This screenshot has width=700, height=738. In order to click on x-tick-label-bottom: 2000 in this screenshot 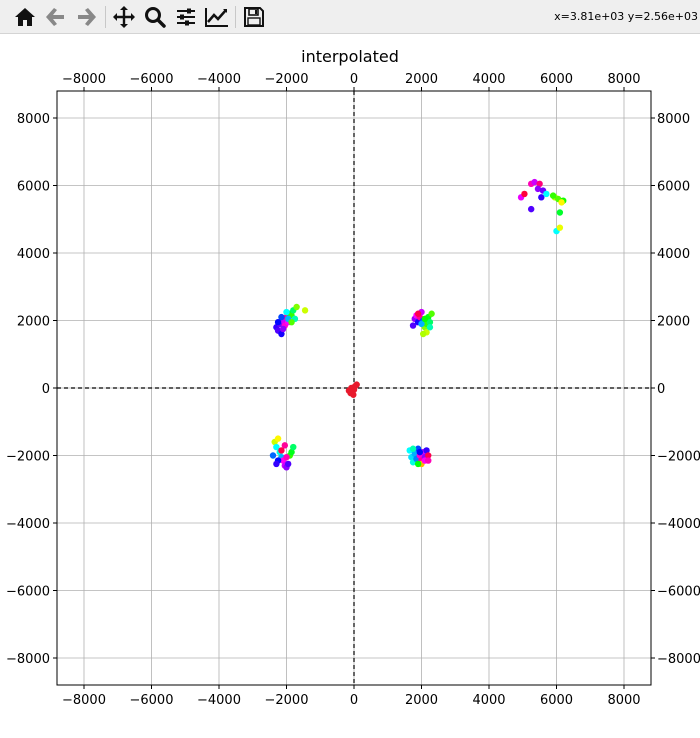, I will do `click(421, 700)`.